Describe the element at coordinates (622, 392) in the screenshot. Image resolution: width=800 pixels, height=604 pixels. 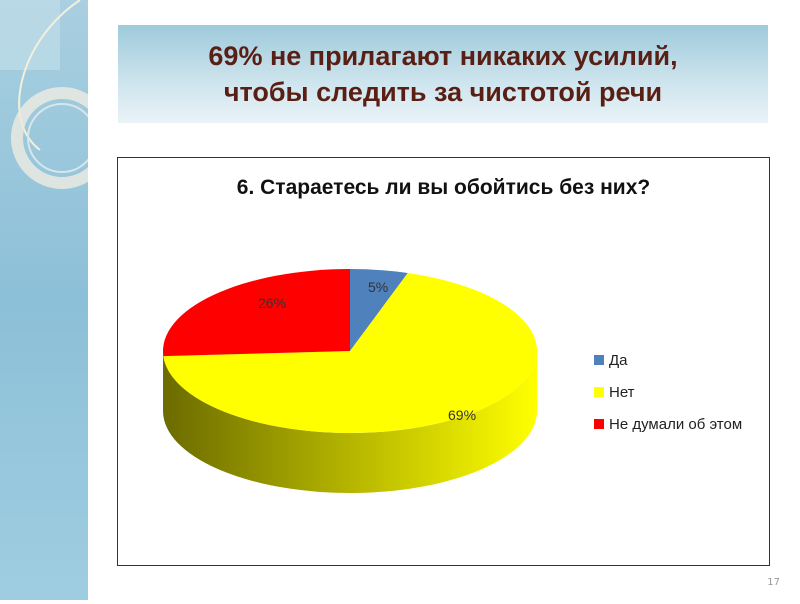
I see `legend-label: Нет` at that location.